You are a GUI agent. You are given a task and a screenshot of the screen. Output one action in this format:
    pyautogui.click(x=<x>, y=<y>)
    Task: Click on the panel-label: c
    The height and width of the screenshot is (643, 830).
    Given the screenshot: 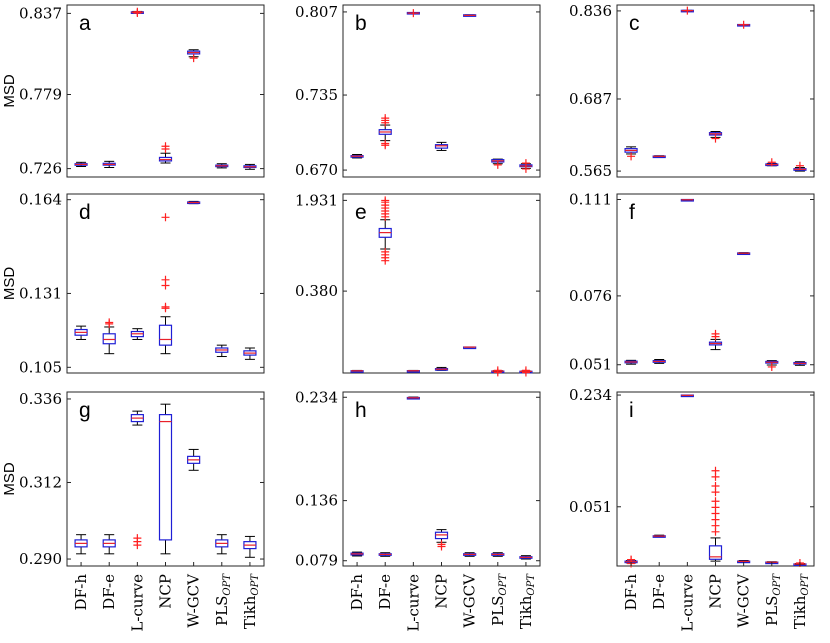 What is the action you would take?
    pyautogui.click(x=634, y=23)
    